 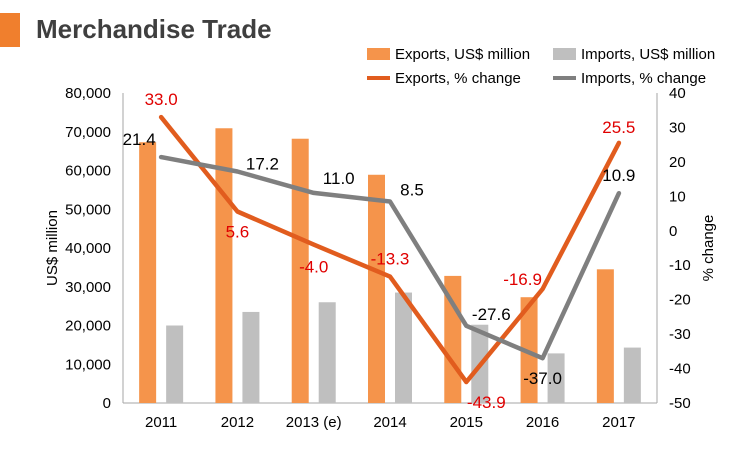 What do you see at coordinates (673, 231) in the screenshot?
I see `y2-tick-label: 0` at bounding box center [673, 231].